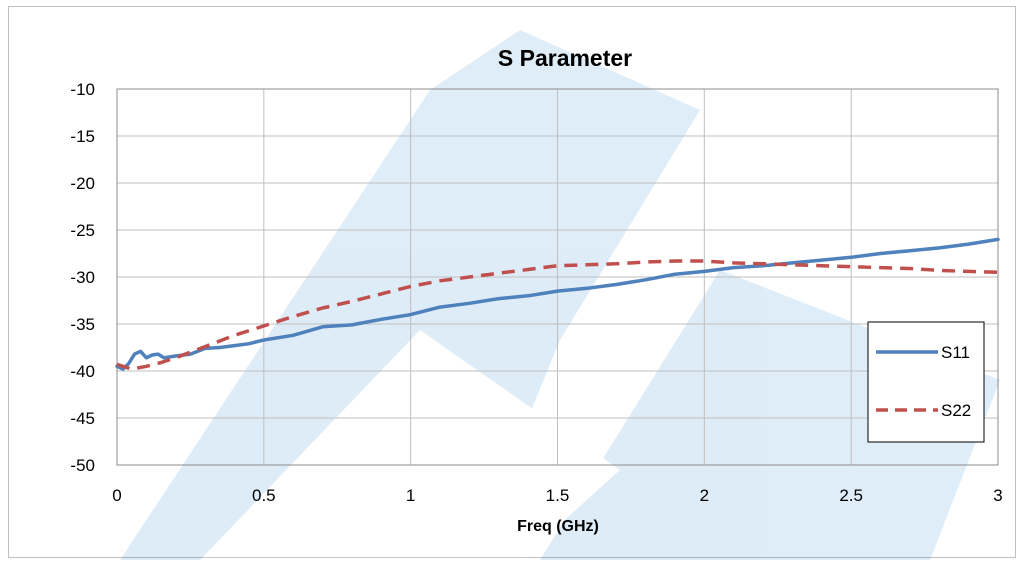 The image size is (1022, 566). I want to click on y-tick-label: -25, so click(82, 230).